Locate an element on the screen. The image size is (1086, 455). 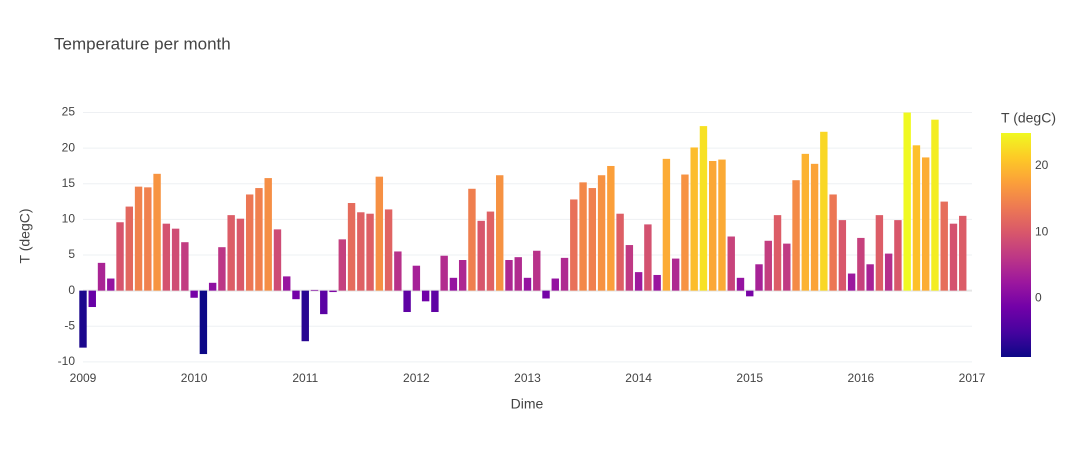
x-tick-label: 2013 is located at coordinates (527, 378).